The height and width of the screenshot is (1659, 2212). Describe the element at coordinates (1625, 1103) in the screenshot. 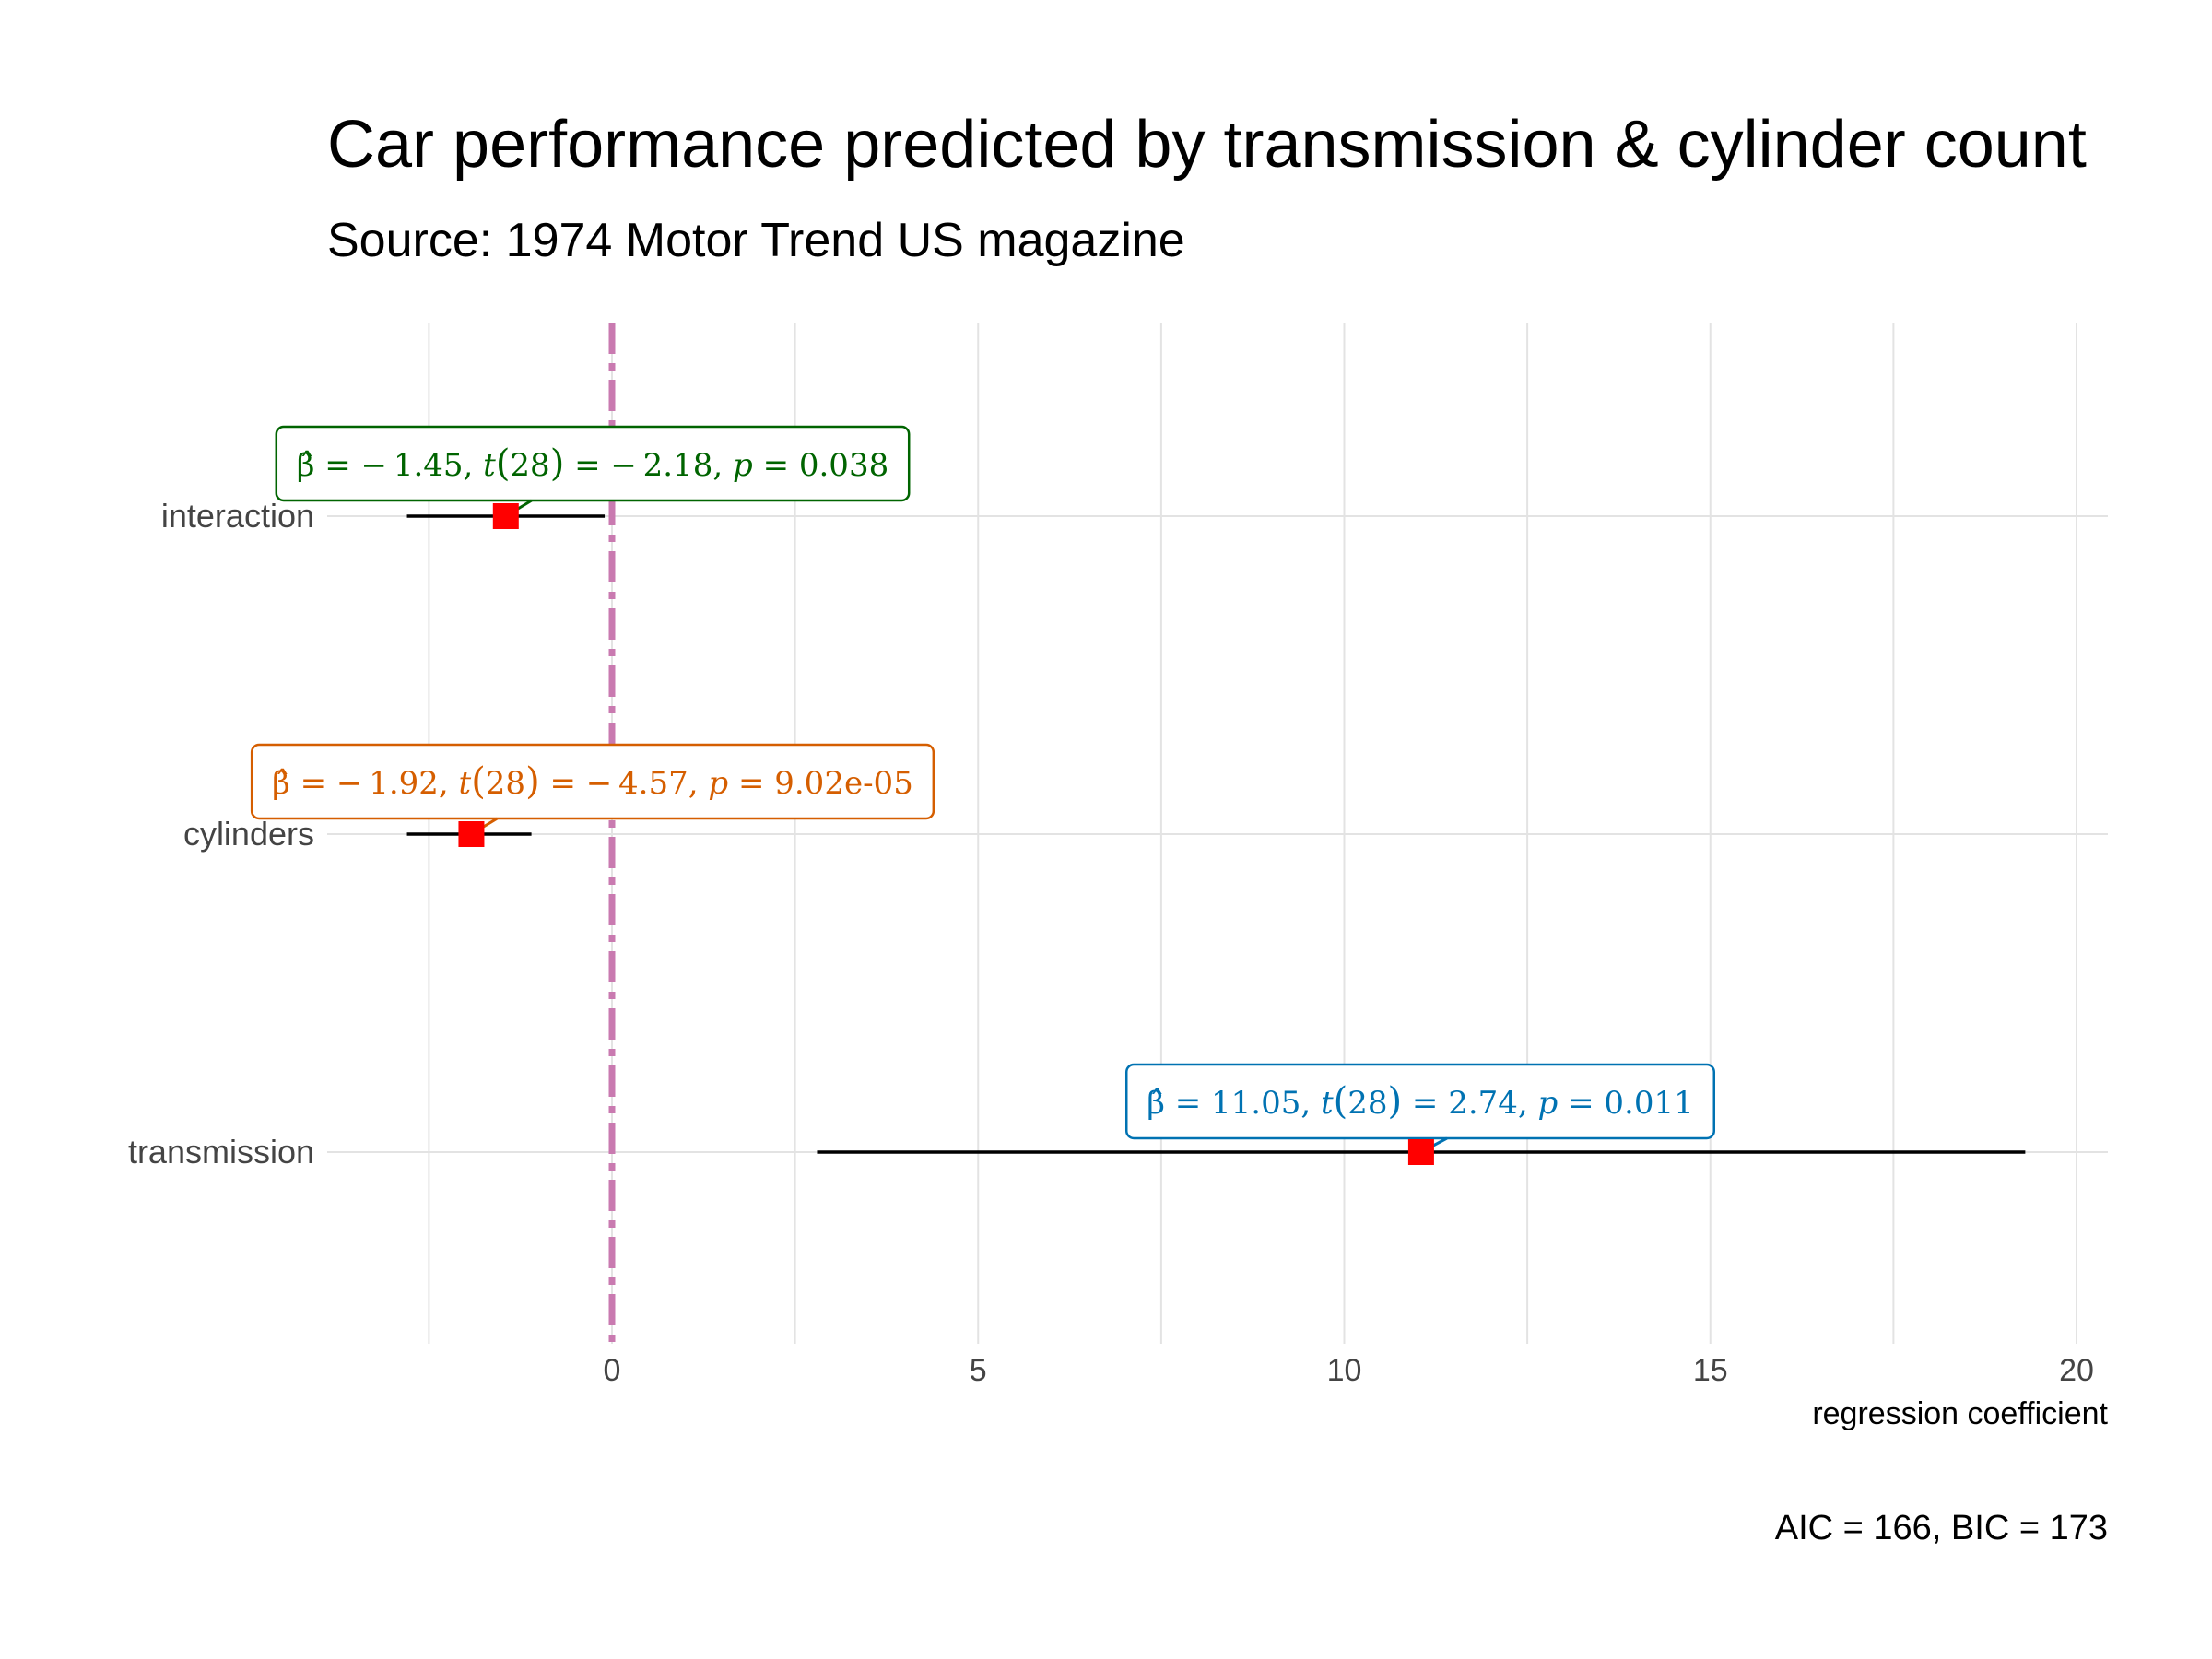

I see `estimate-label-part: = 0.011` at that location.